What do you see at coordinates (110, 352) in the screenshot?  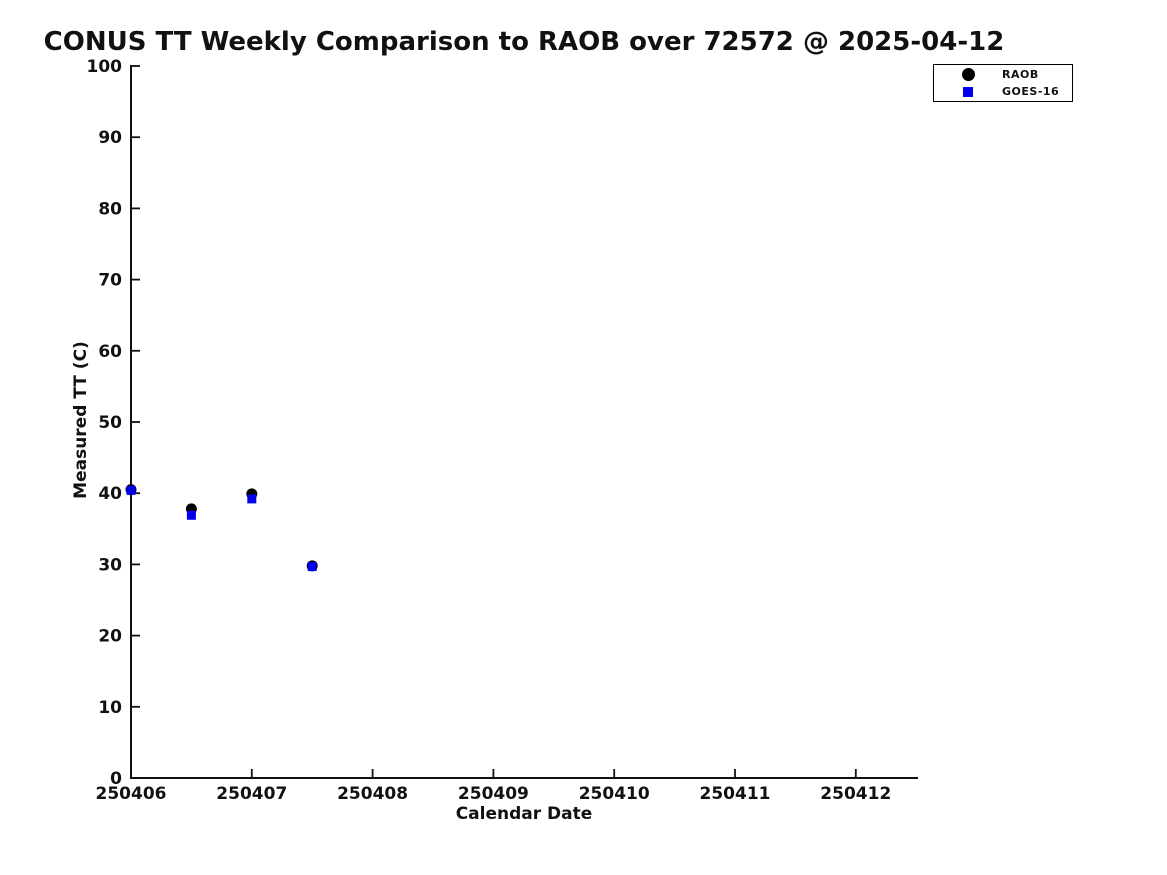 I see `y-tick-label: 60` at bounding box center [110, 352].